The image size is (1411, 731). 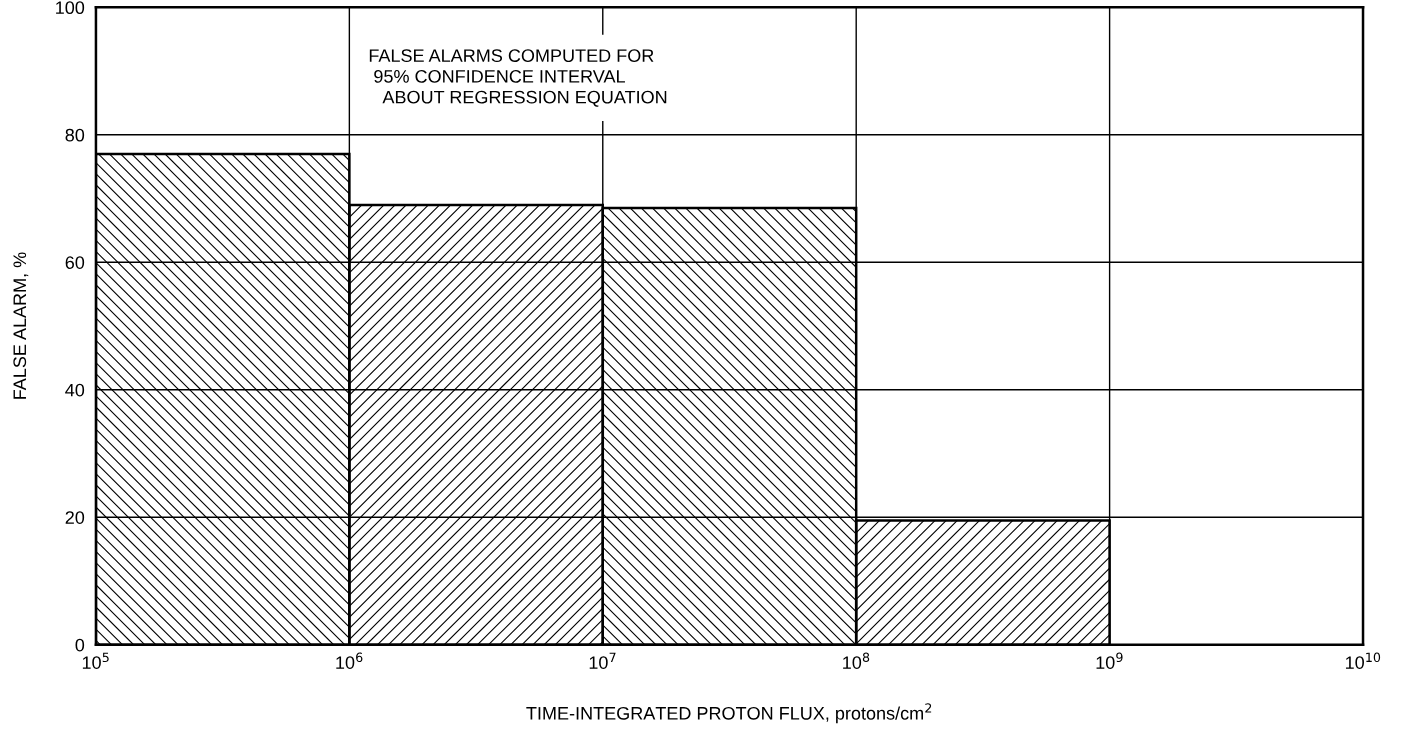 What do you see at coordinates (70, 8) in the screenshot?
I see `y-tick-label: 100` at bounding box center [70, 8].